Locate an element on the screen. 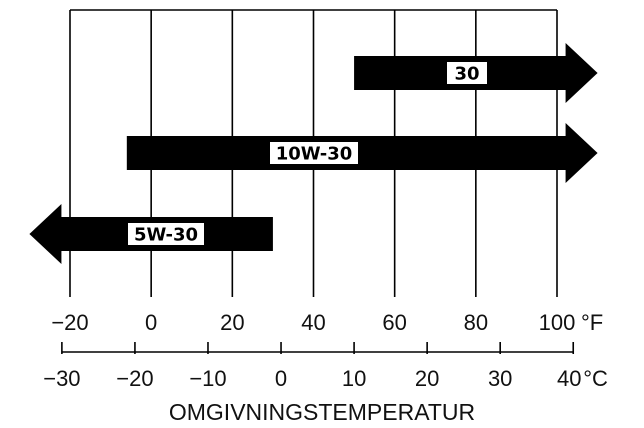 The image size is (644, 428). celsius-tick-7: 40 is located at coordinates (569, 378).